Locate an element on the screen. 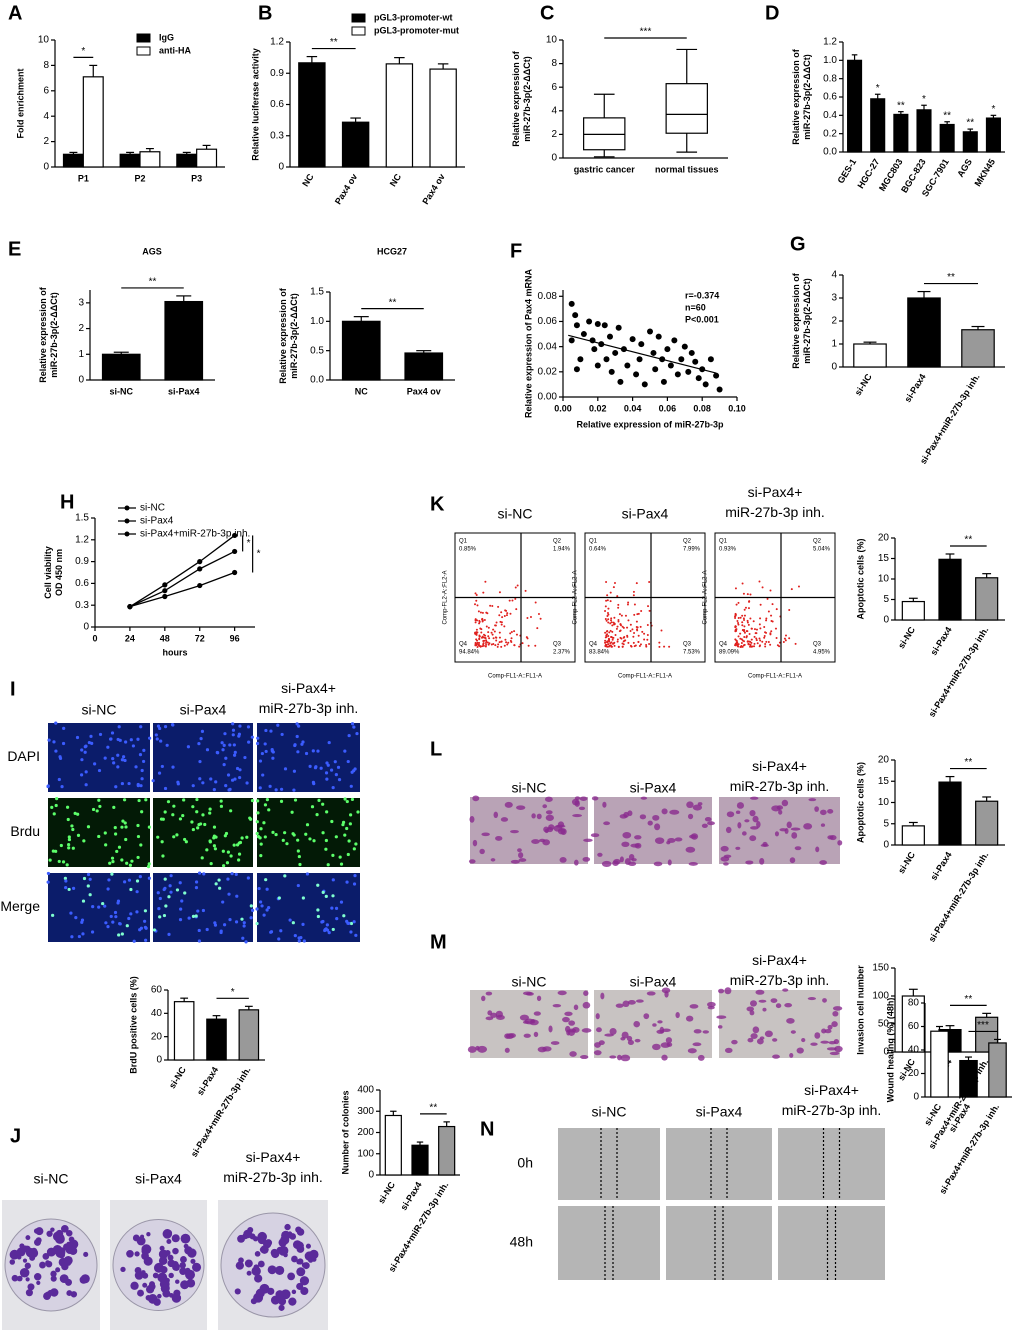 The width and height of the screenshot is (1020, 1334). quadrant-value: 0.85% is located at coordinates (468, 550).